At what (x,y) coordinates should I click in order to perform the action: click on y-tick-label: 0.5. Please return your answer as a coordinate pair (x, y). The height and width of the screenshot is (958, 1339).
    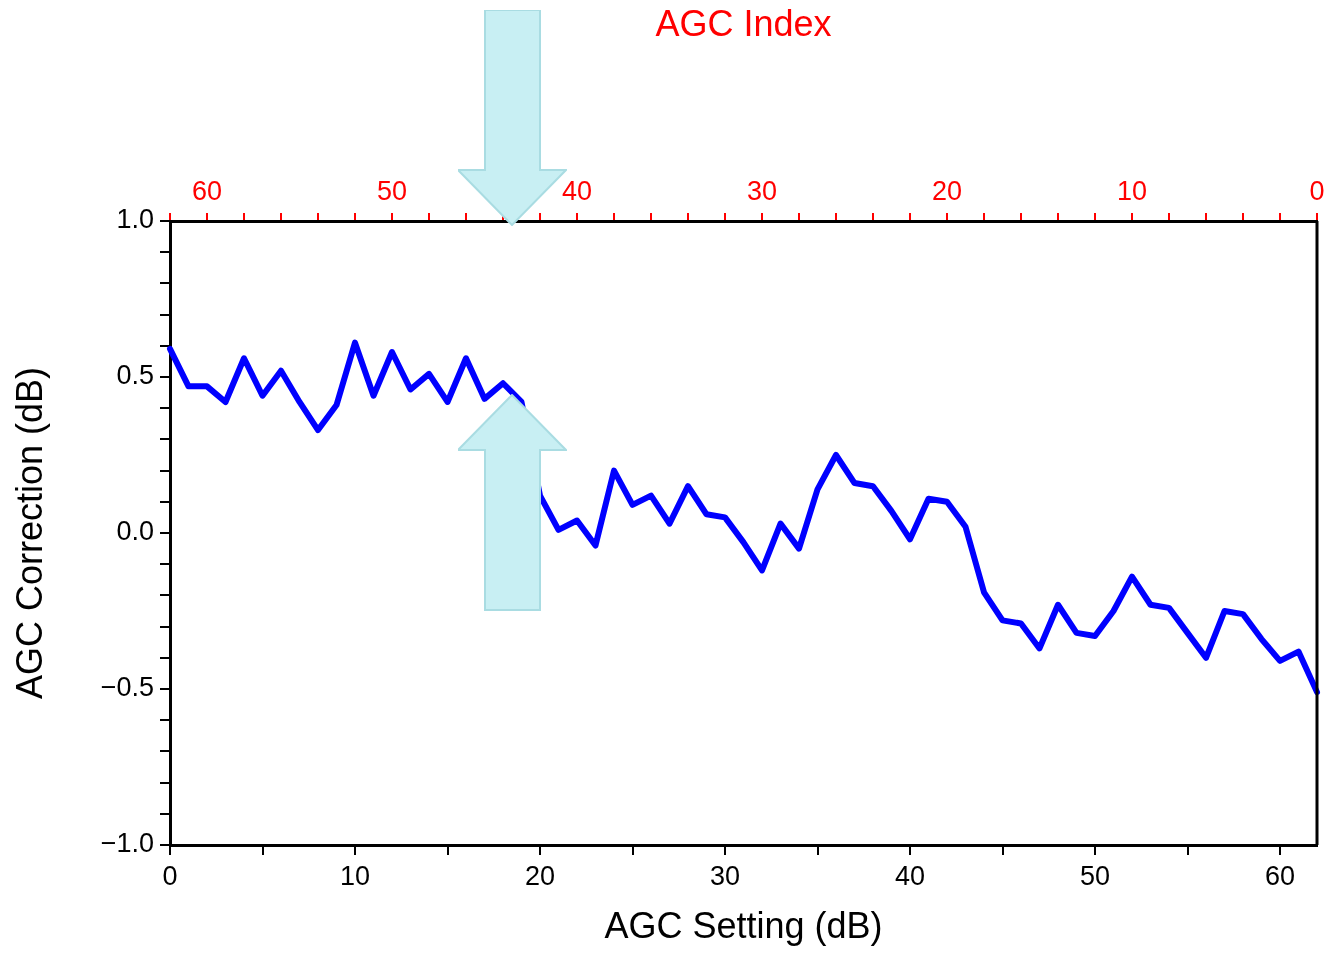
    Looking at the image, I should click on (135, 375).